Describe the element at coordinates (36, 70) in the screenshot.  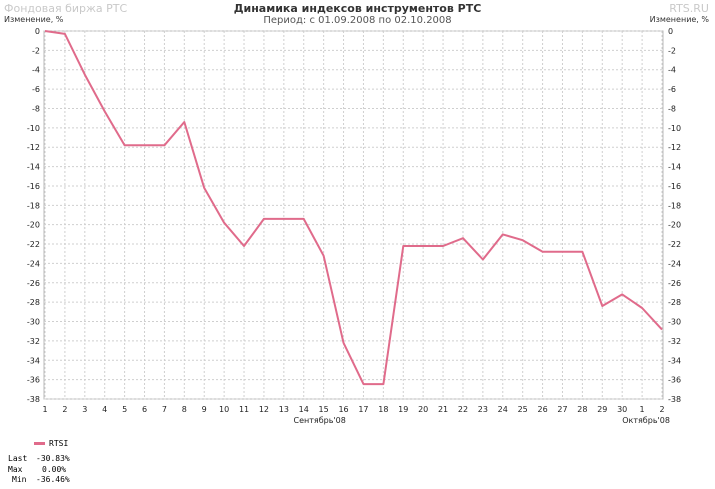
I see `y-tick-label-left: -4` at that location.